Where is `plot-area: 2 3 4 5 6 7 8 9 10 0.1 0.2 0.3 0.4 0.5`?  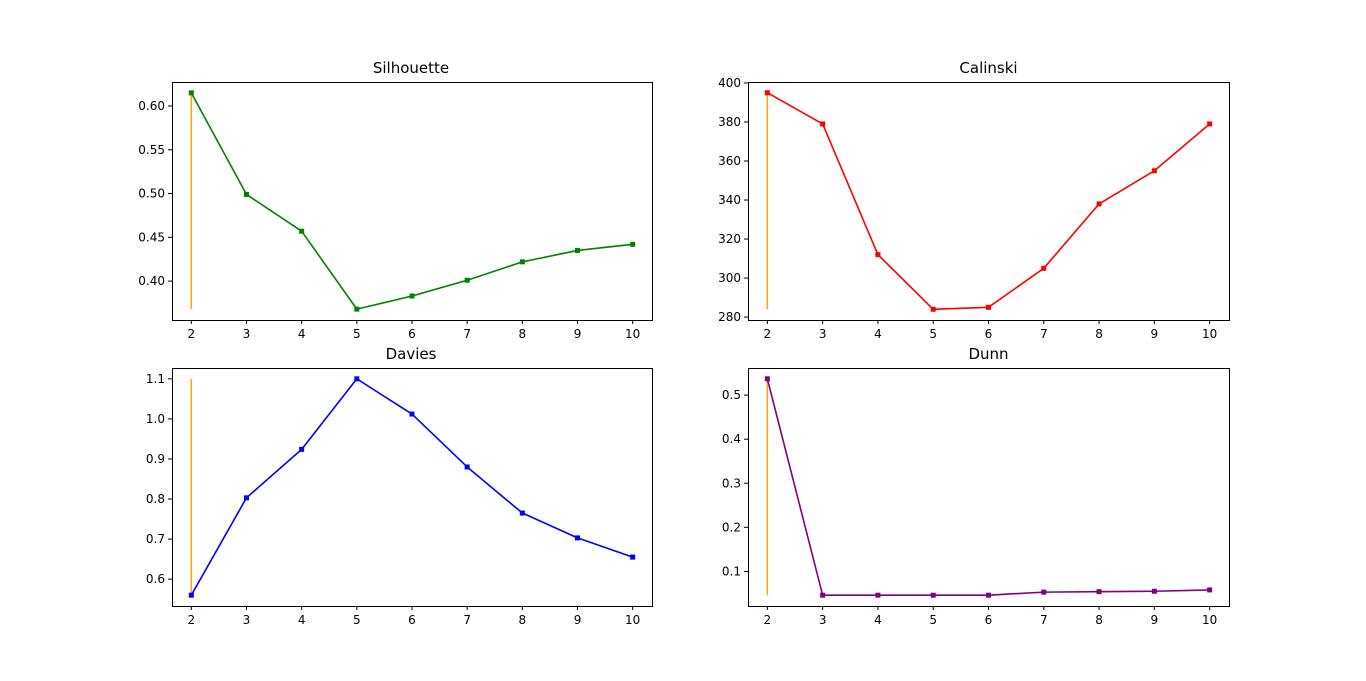
plot-area: 2 3 4 5 6 7 8 9 10 0.1 0.2 0.3 0.4 0.5 is located at coordinates (976, 497).